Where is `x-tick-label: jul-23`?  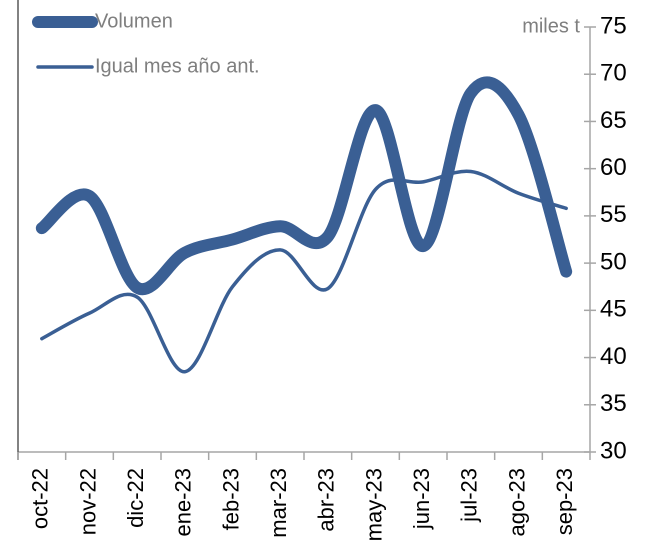
x-tick-label: jul-23 is located at coordinates (469, 495).